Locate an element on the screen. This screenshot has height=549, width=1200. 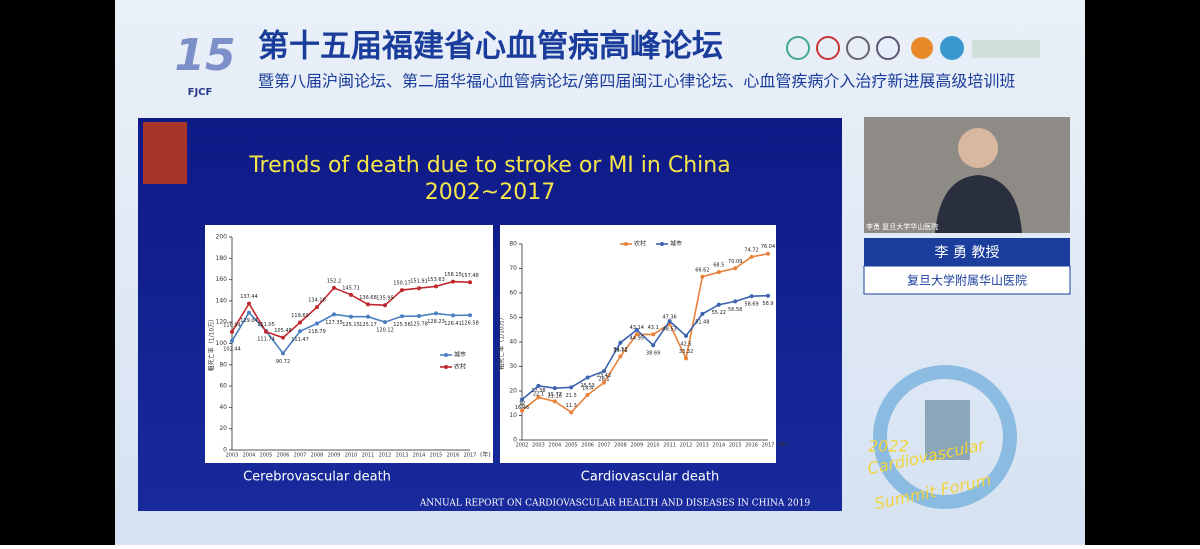
data-label: 34.12 is located at coordinates (620, 350).